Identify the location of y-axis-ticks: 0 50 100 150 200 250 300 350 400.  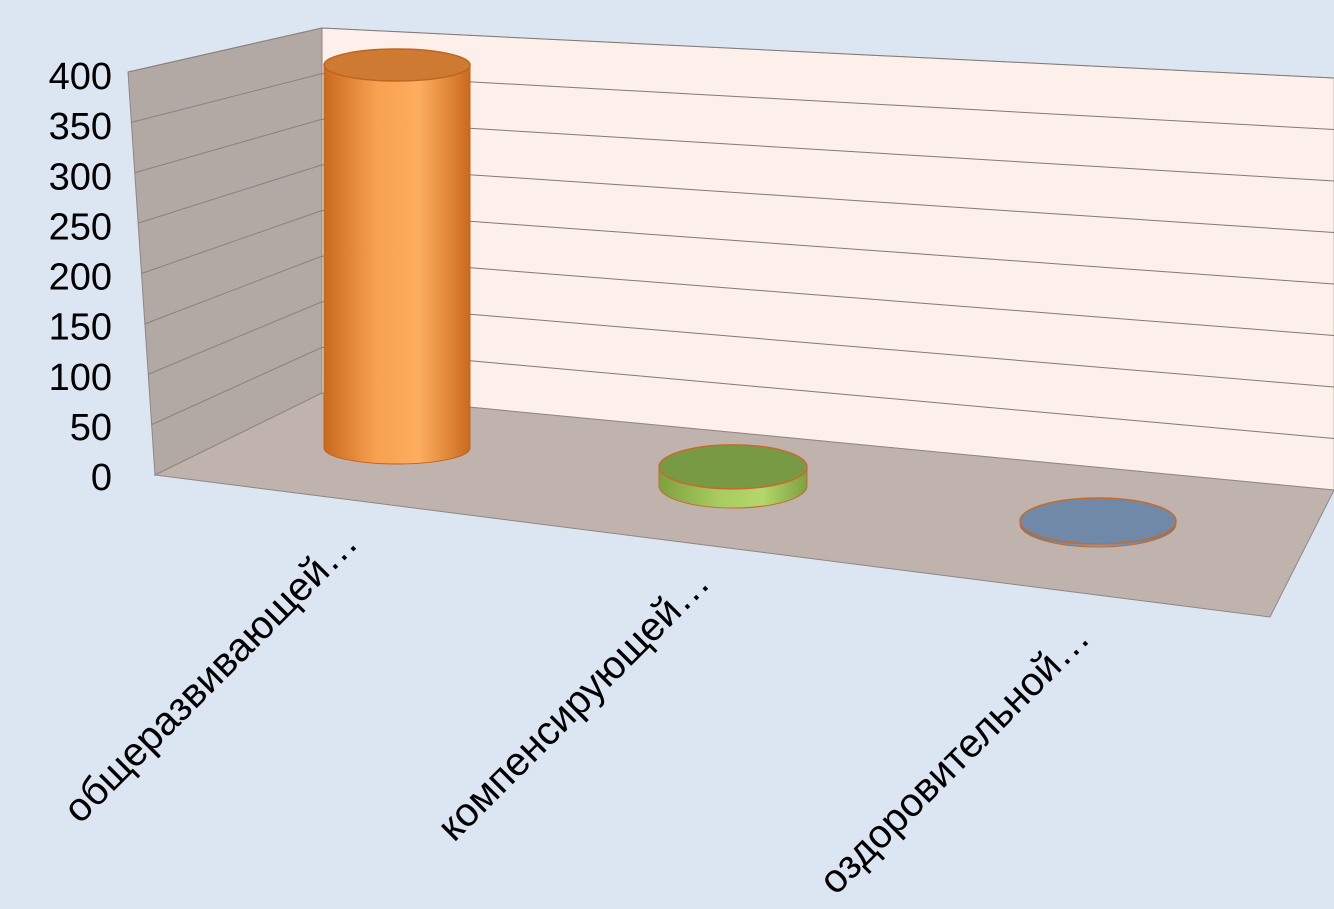
(80, 277).